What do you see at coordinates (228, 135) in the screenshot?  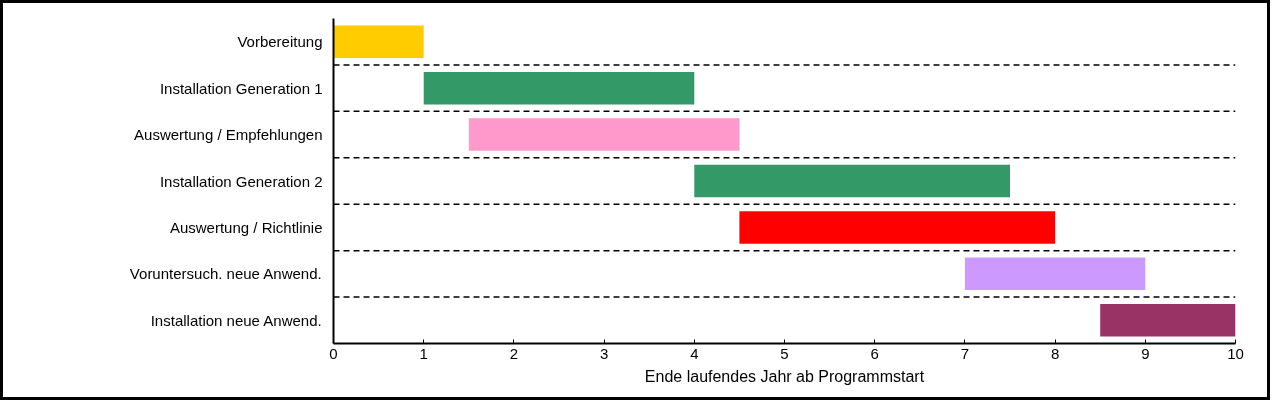 I see `y-tick-label: Auswertung / Empfehlungen` at bounding box center [228, 135].